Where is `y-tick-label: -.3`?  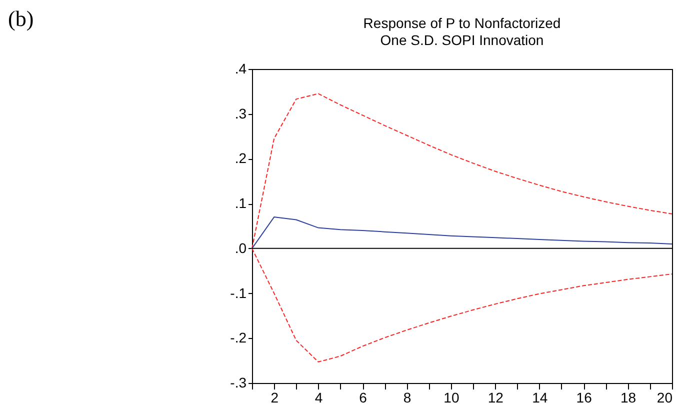 y-tick-label: -.3 is located at coordinates (238, 382).